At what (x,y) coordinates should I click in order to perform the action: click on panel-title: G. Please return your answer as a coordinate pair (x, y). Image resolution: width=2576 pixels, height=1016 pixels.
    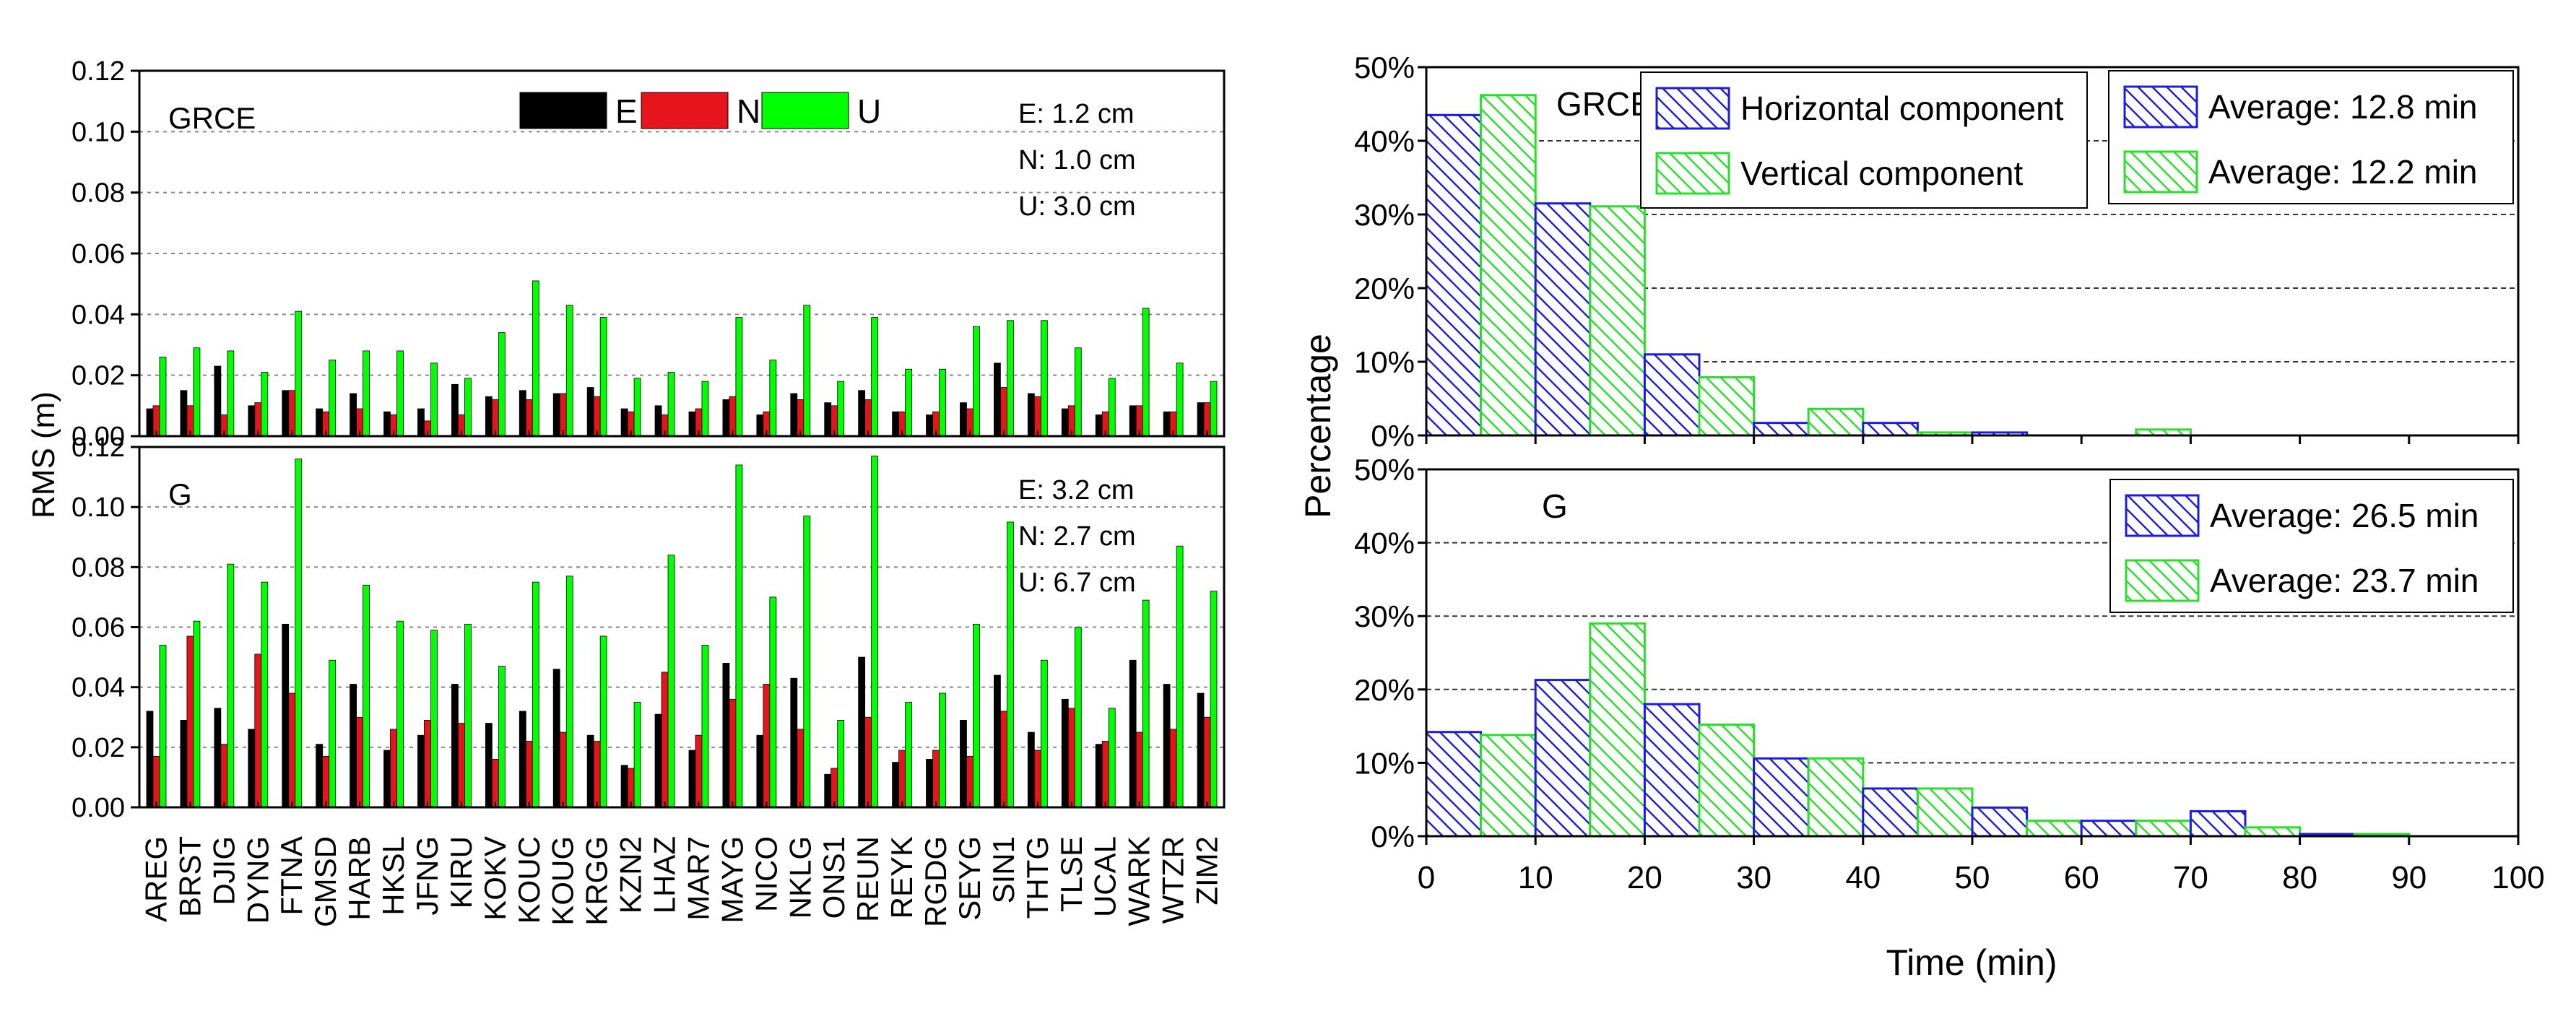
    Looking at the image, I should click on (180, 494).